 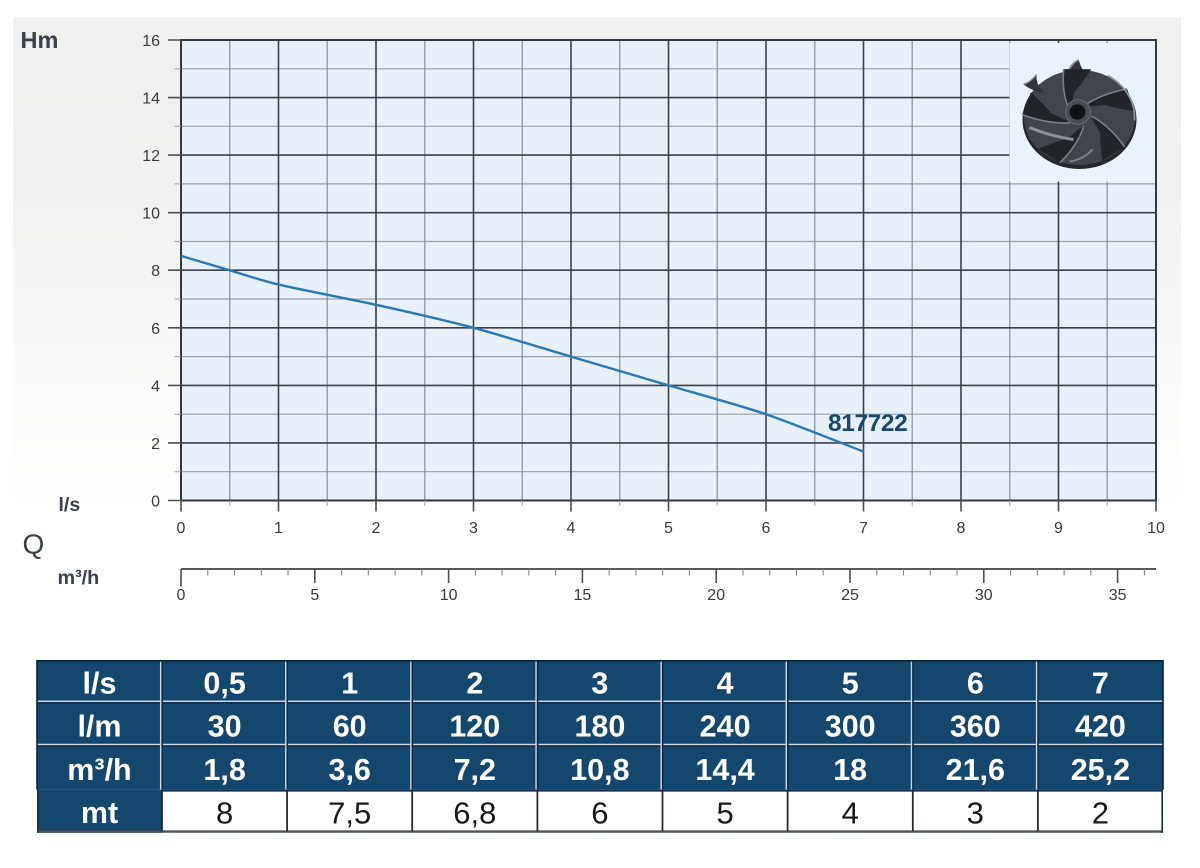 I want to click on svg-text: 16, so click(x=151, y=41).